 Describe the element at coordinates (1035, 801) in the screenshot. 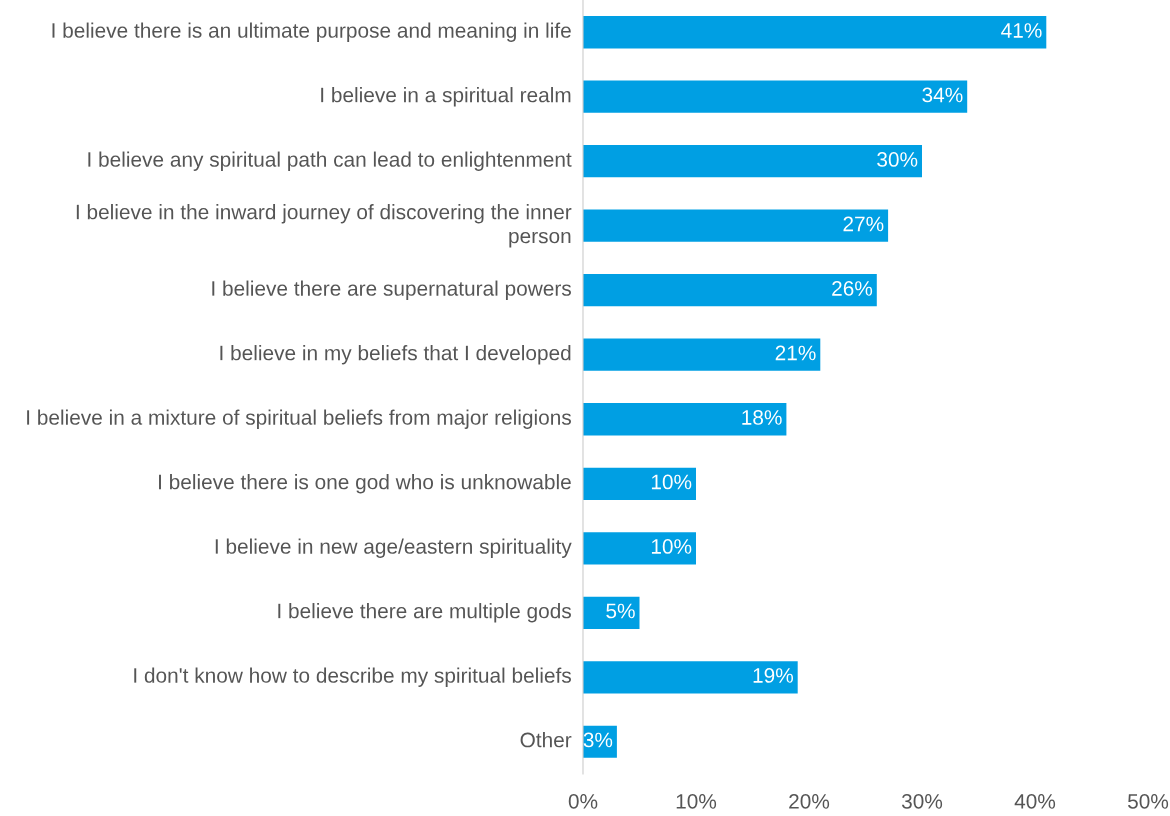

I see `x-tick-label: 40%` at that location.